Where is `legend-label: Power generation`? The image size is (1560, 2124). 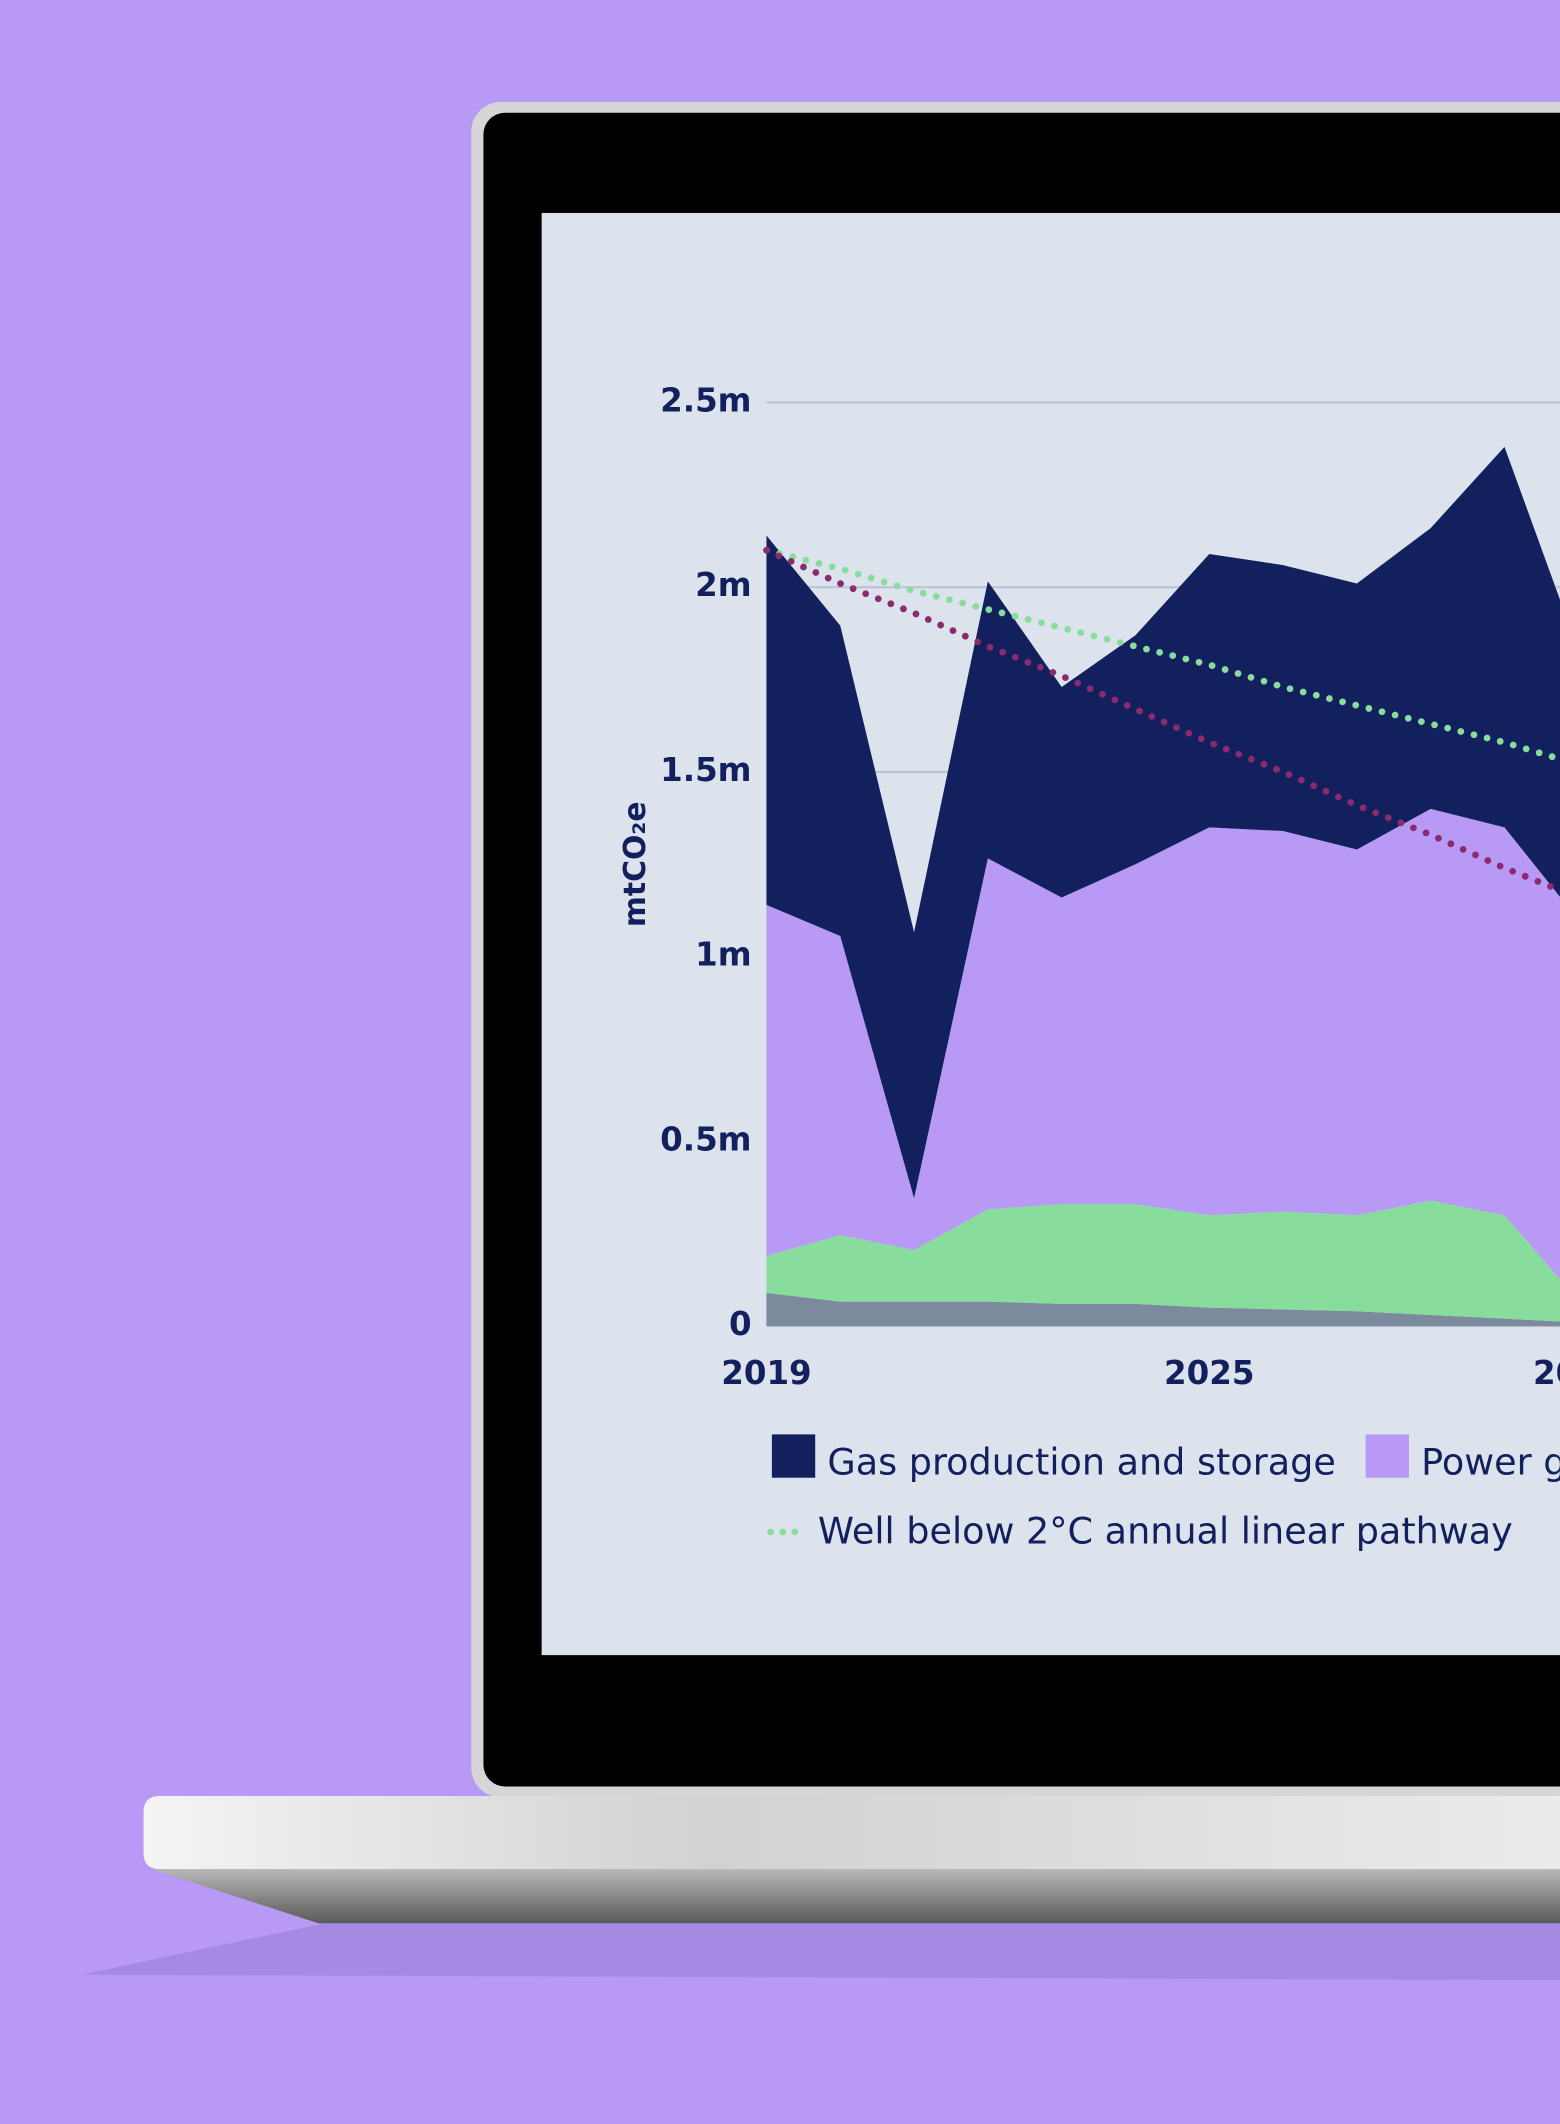
legend-label: Power generation is located at coordinates (1490, 1462).